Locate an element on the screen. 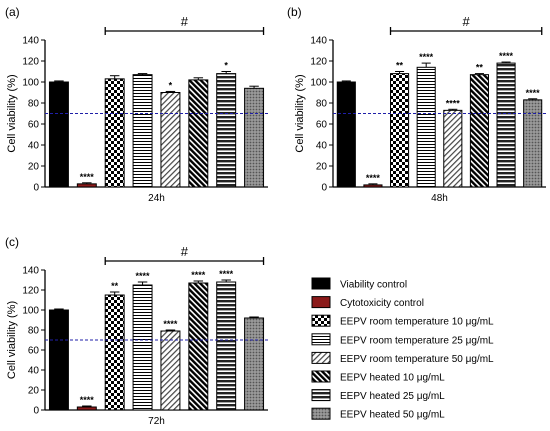 The image size is (550, 431). legend-item: EEPV heated 25 μg/mL is located at coordinates (378, 395).